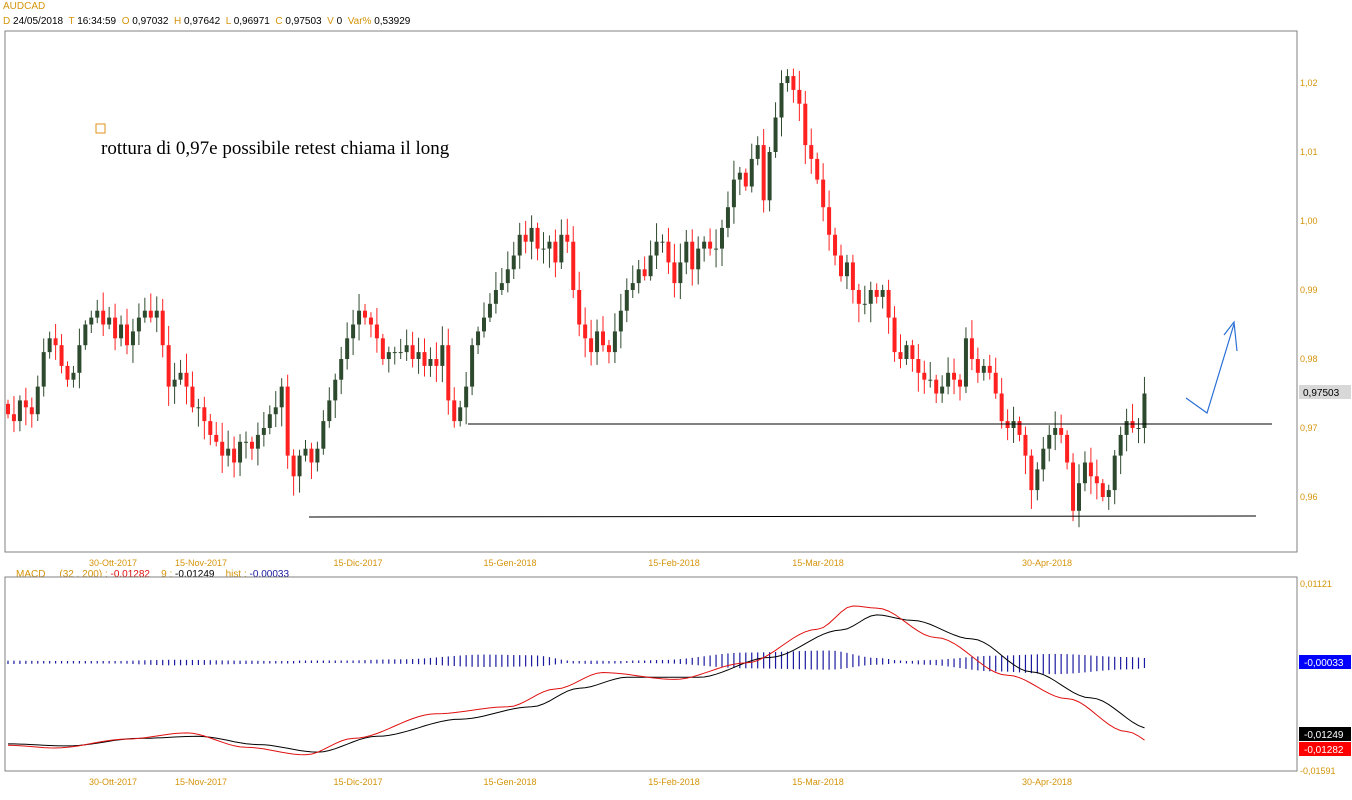 This screenshot has width=1352, height=800. I want to click on forecast-arrow, so click(1210, 368).